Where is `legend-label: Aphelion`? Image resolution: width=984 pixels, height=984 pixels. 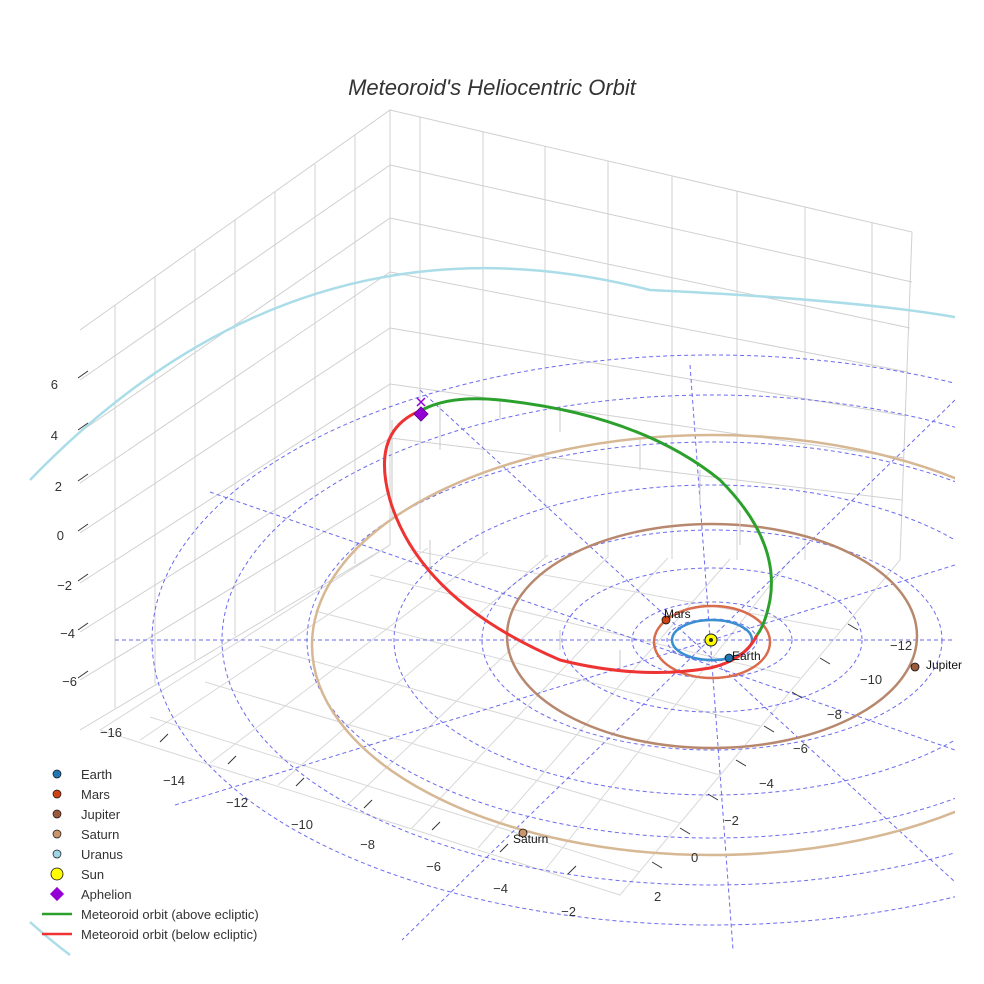 legend-label: Aphelion is located at coordinates (106, 894).